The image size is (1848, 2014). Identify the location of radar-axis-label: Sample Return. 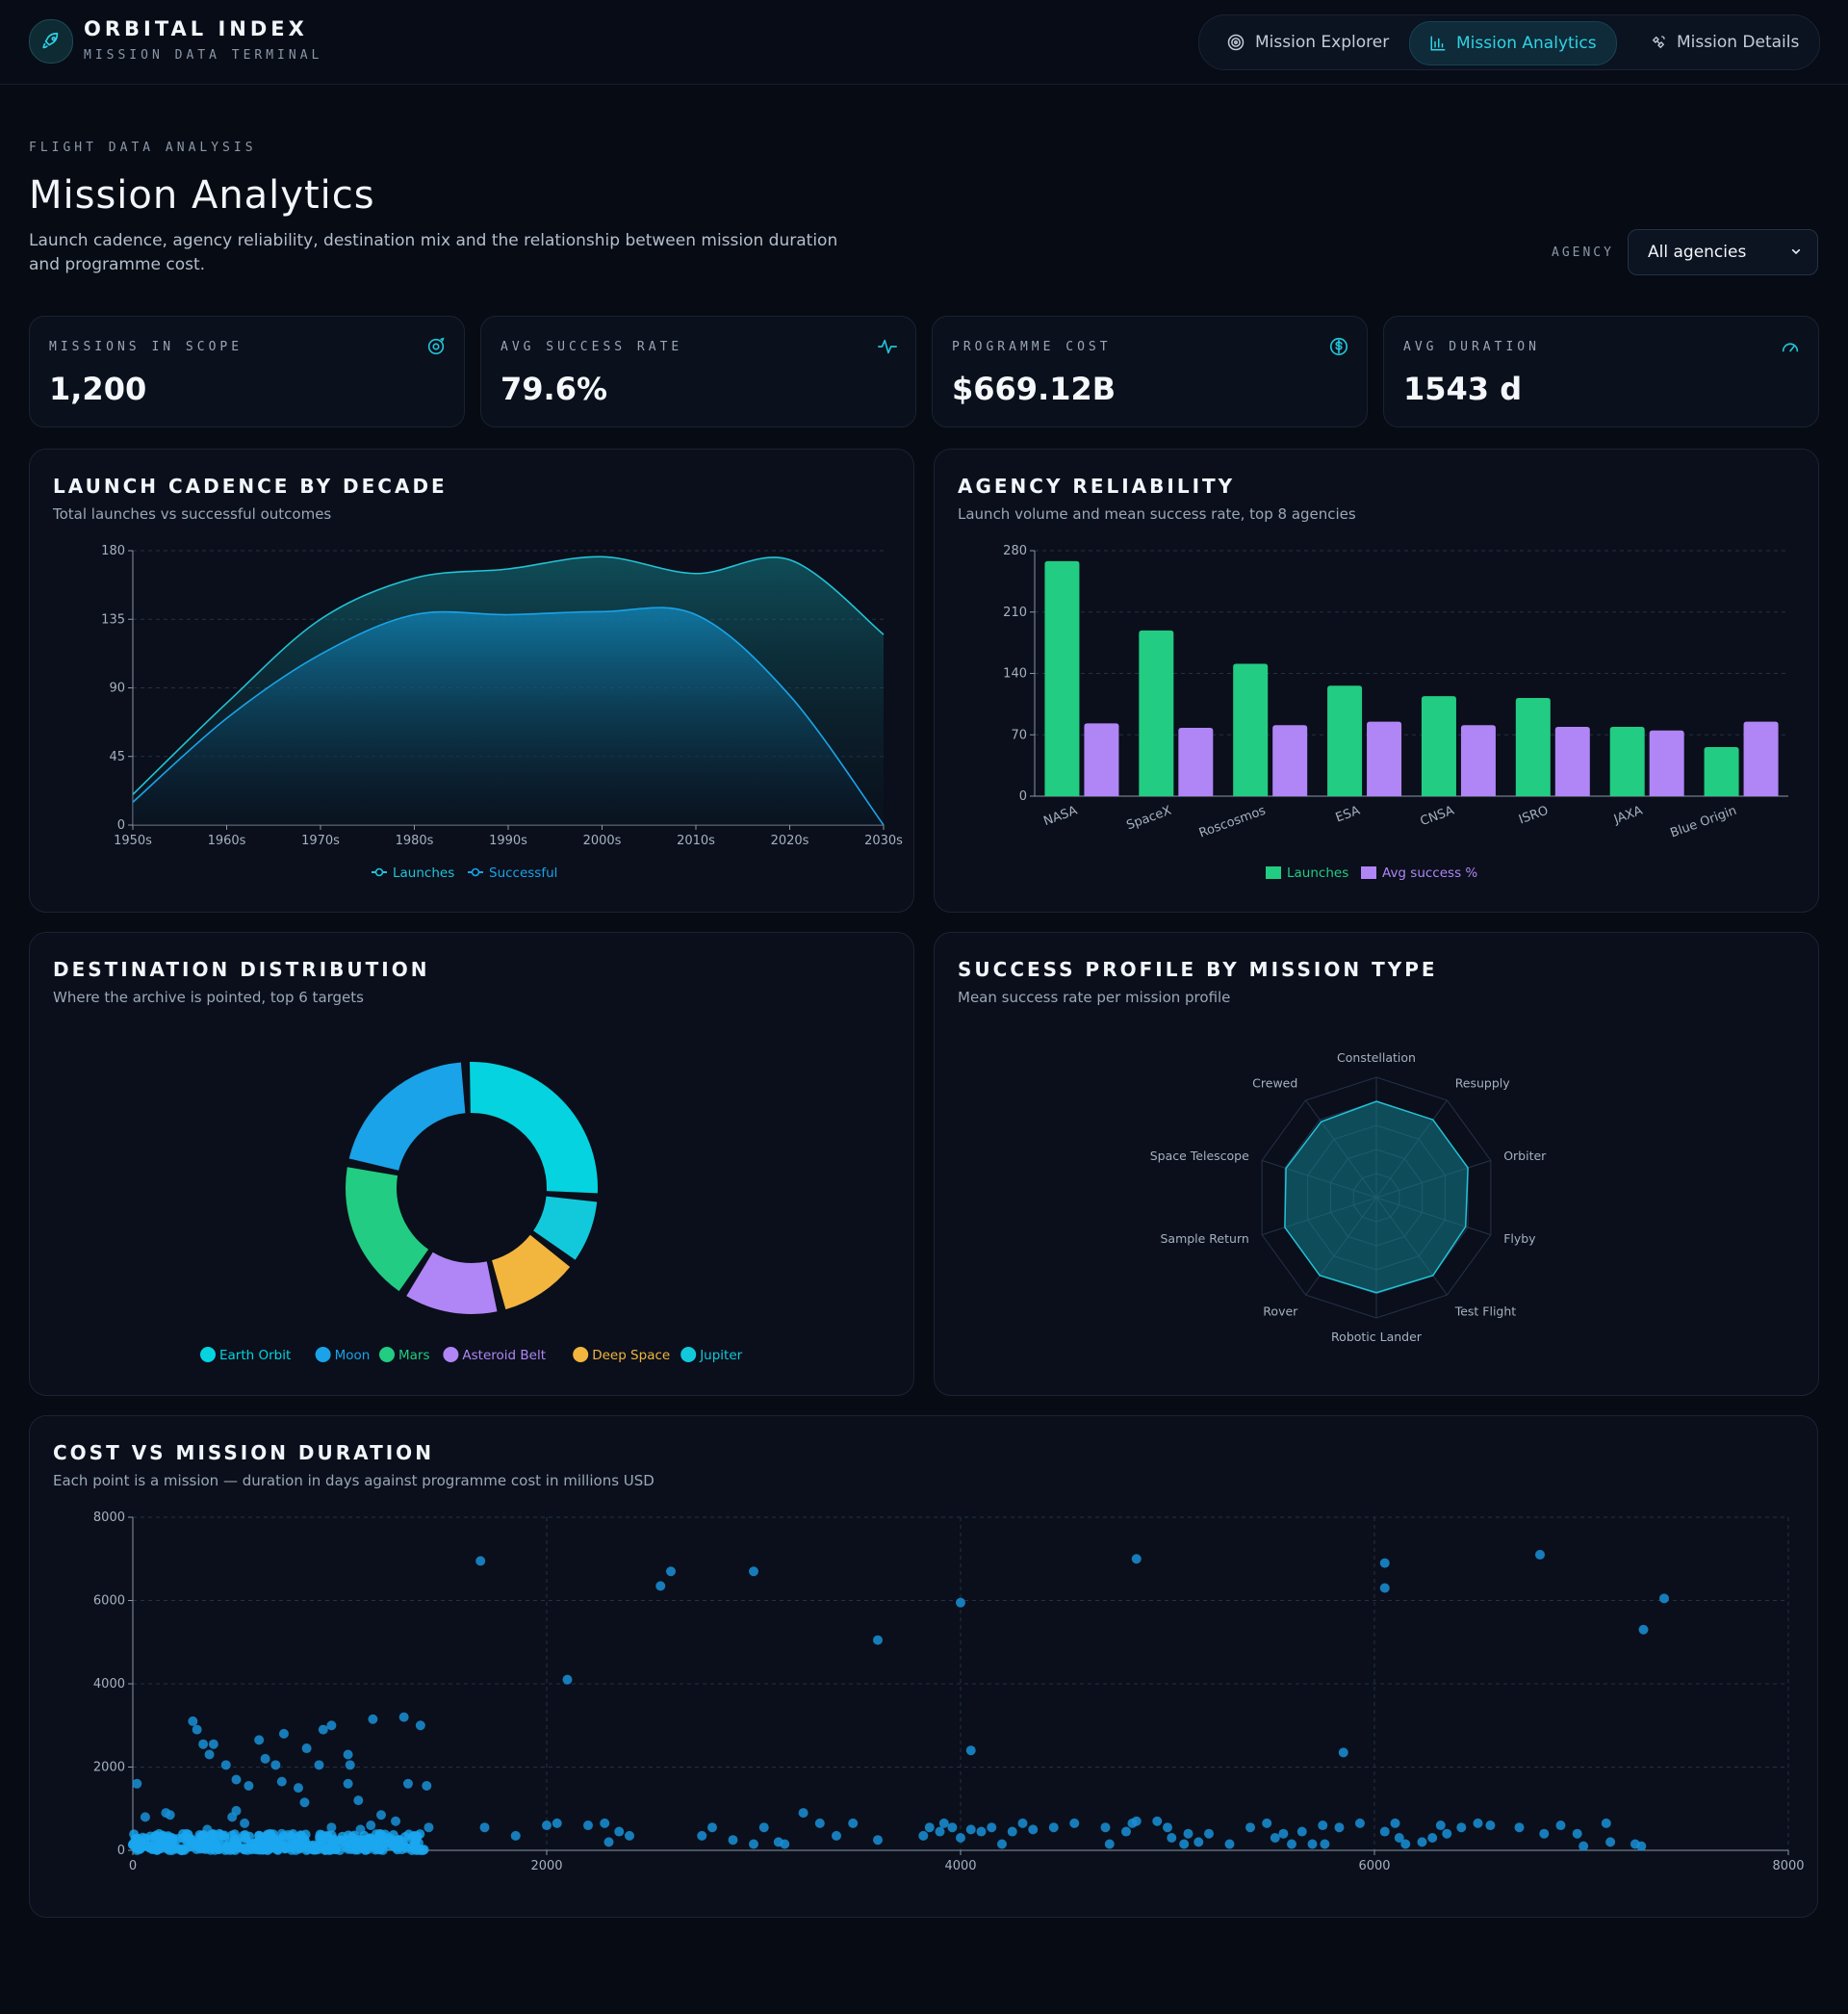
(1204, 1238).